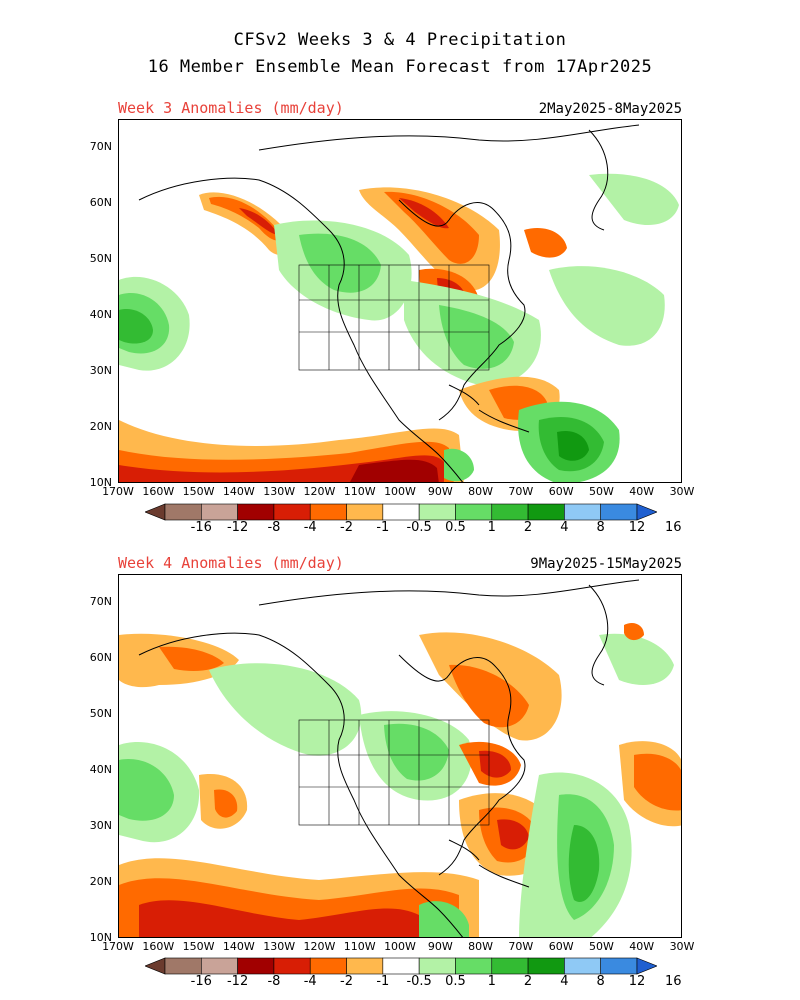 The image size is (800, 1000). What do you see at coordinates (136, 326) in the screenshot?
I see `wet-pacific-strong` at bounding box center [136, 326].